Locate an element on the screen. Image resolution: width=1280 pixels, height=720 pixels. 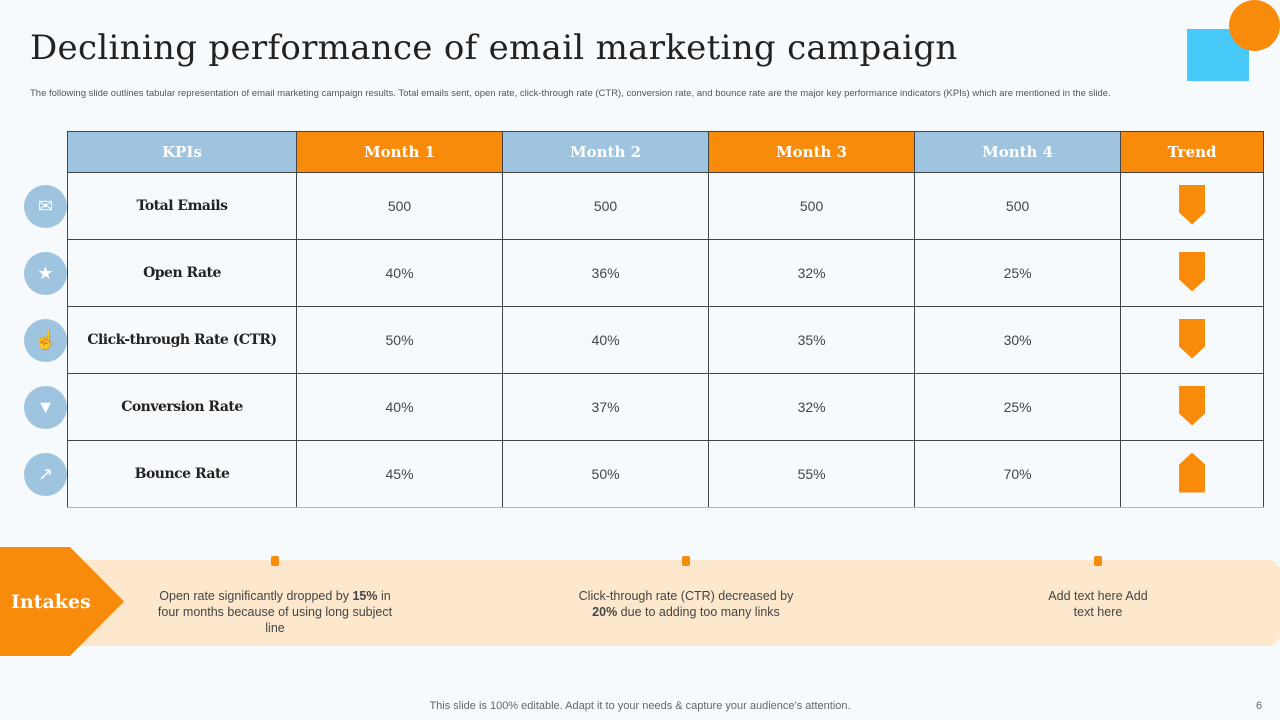
month-value: 70% is located at coordinates (1018, 474).